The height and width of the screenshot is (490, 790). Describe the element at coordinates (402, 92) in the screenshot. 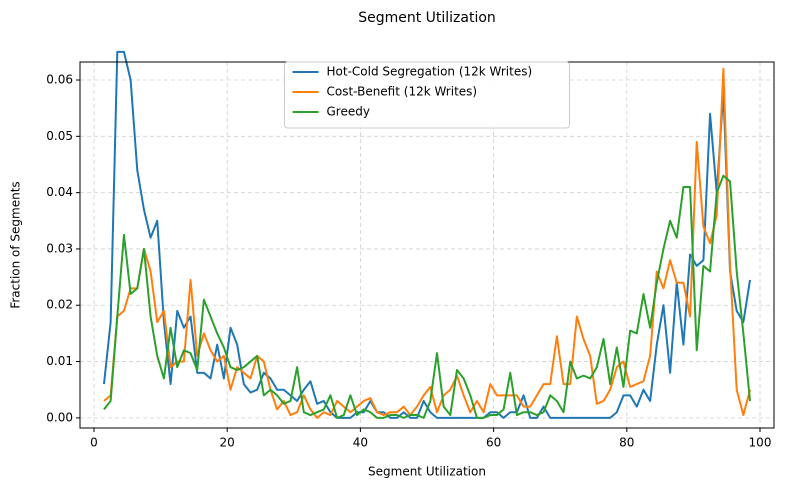

I see `legend-label: Cost-Benefit (12k Writes)` at that location.